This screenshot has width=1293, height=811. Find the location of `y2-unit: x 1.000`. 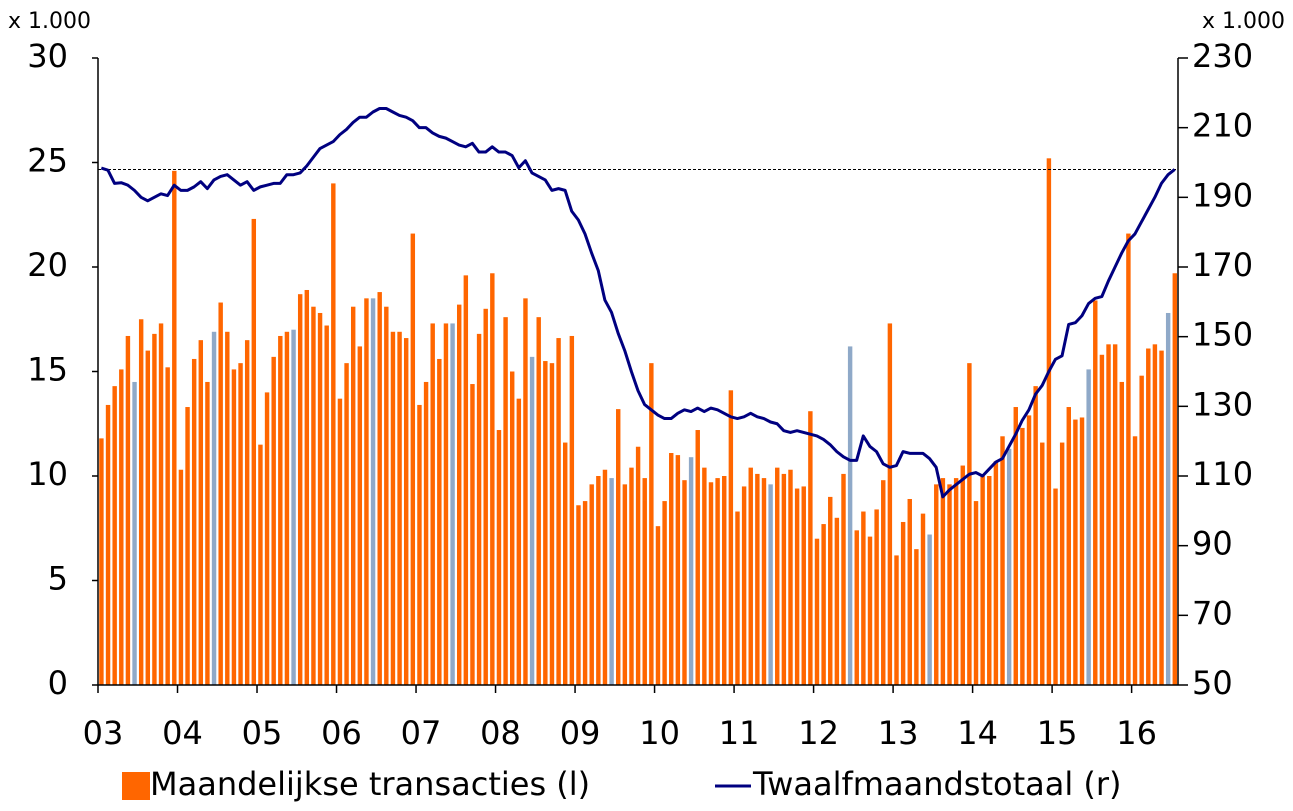

y2-unit: x 1.000 is located at coordinates (1243, 21).